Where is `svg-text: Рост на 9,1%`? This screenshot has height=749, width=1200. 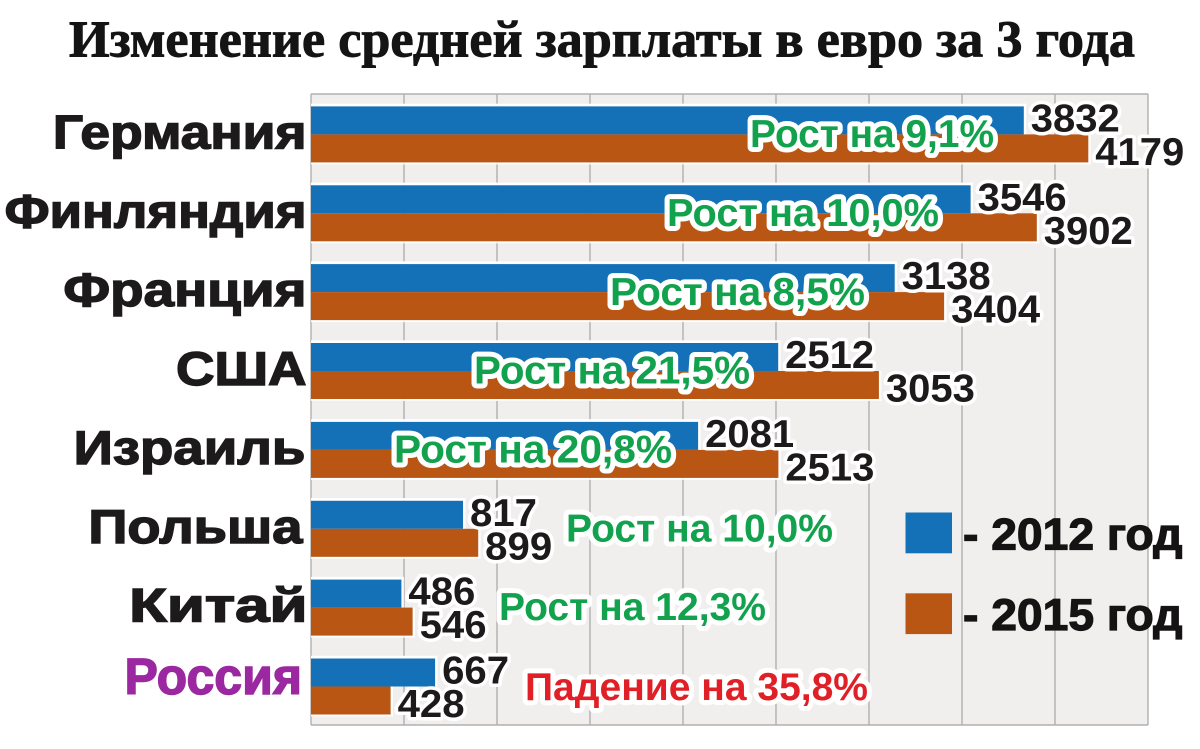 svg-text: Рост на 9,1% is located at coordinates (872, 134).